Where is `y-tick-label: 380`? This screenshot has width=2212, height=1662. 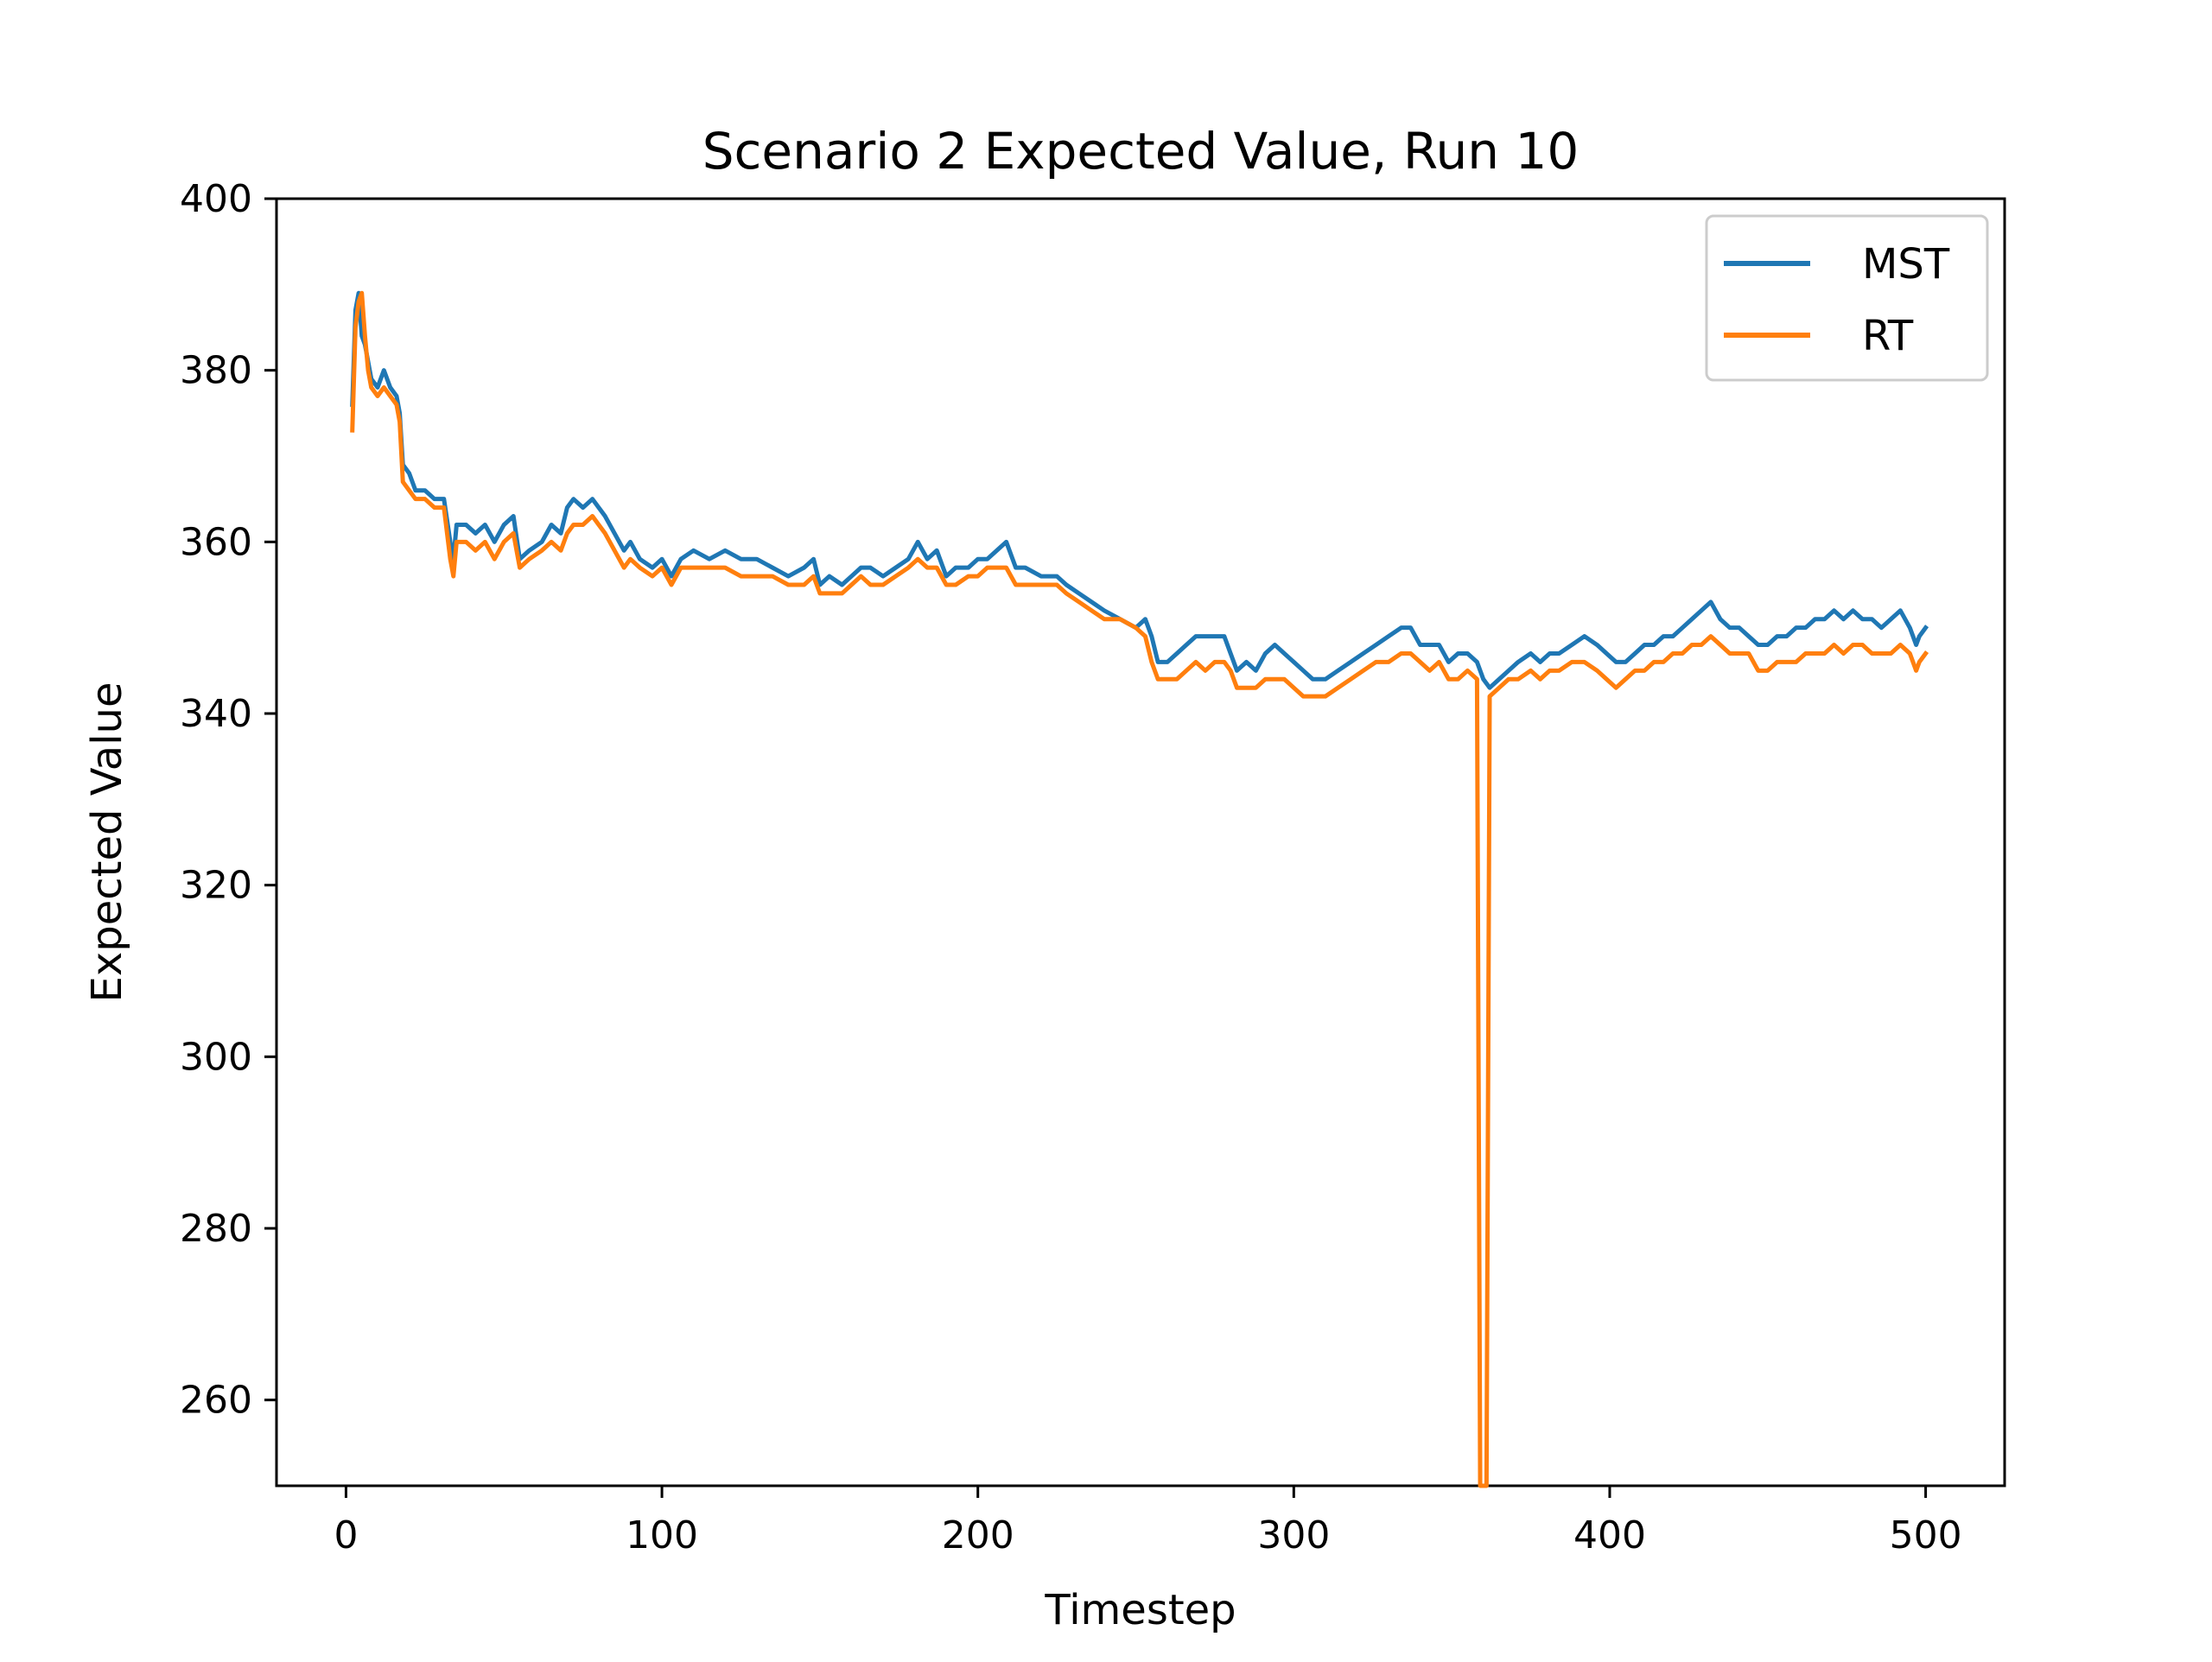 y-tick-label: 380 is located at coordinates (216, 371).